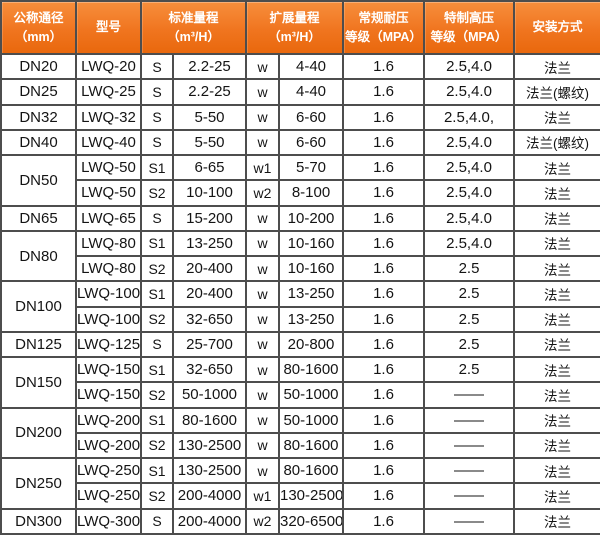 Image resolution: width=600 pixels, height=535 pixels. I want to click on cell-nominal-diameter: DN40, so click(38, 142).